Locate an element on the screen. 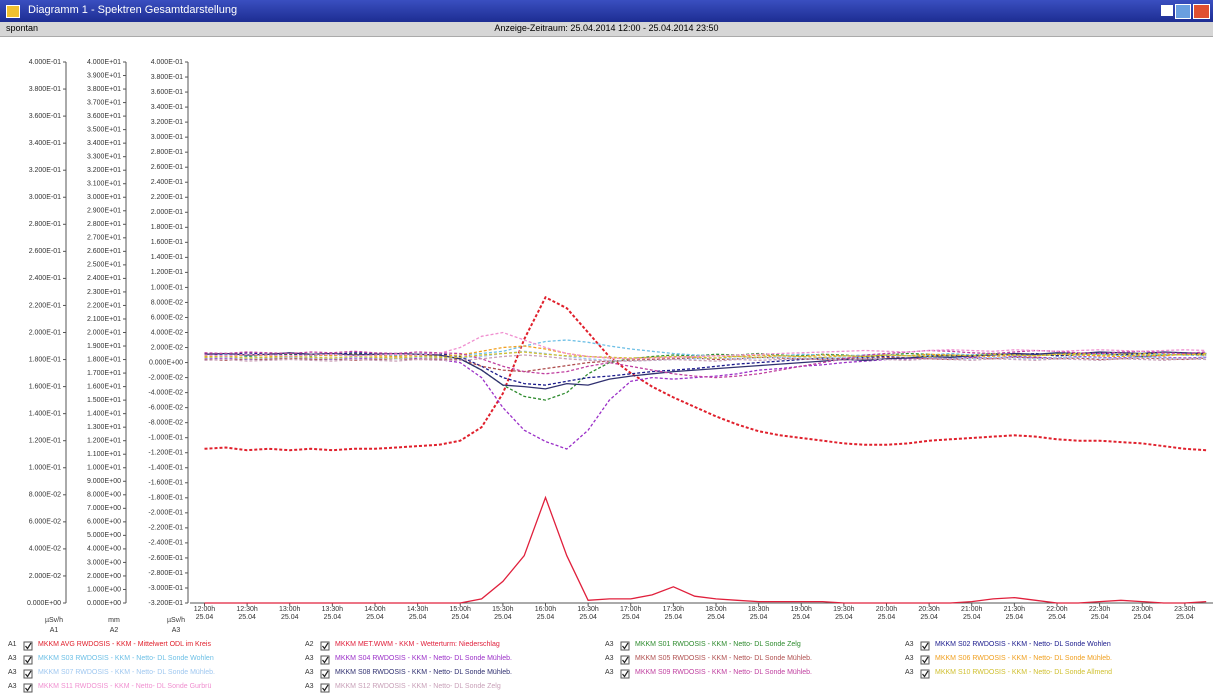  x-tick-label: 17:30h 25.04 is located at coordinates (673, 613).